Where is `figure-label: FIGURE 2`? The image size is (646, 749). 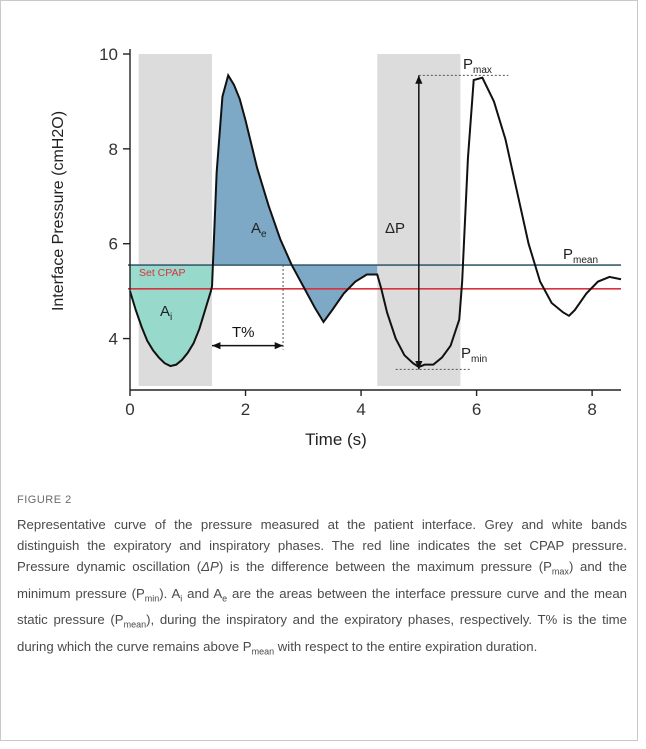
figure-label: FIGURE 2 is located at coordinates (44, 500).